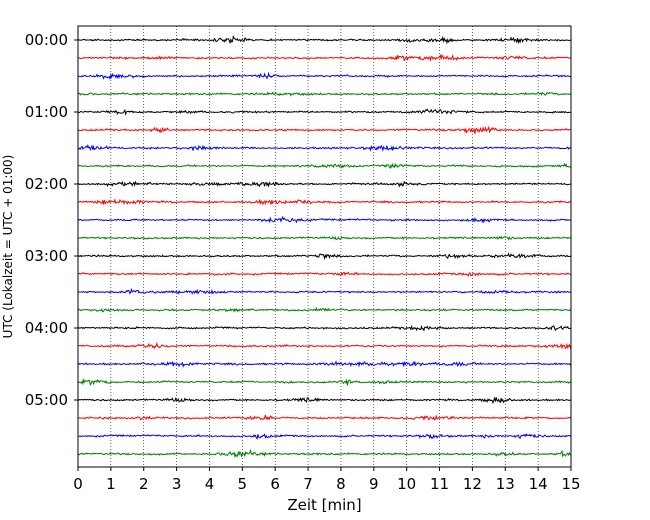 This screenshot has height=520, width=650. What do you see at coordinates (327, 480) in the screenshot?
I see `x-axis-ticks: 0 1 2 3 4 5 6 7 8 9 10 11 12 13 14 15` at bounding box center [327, 480].